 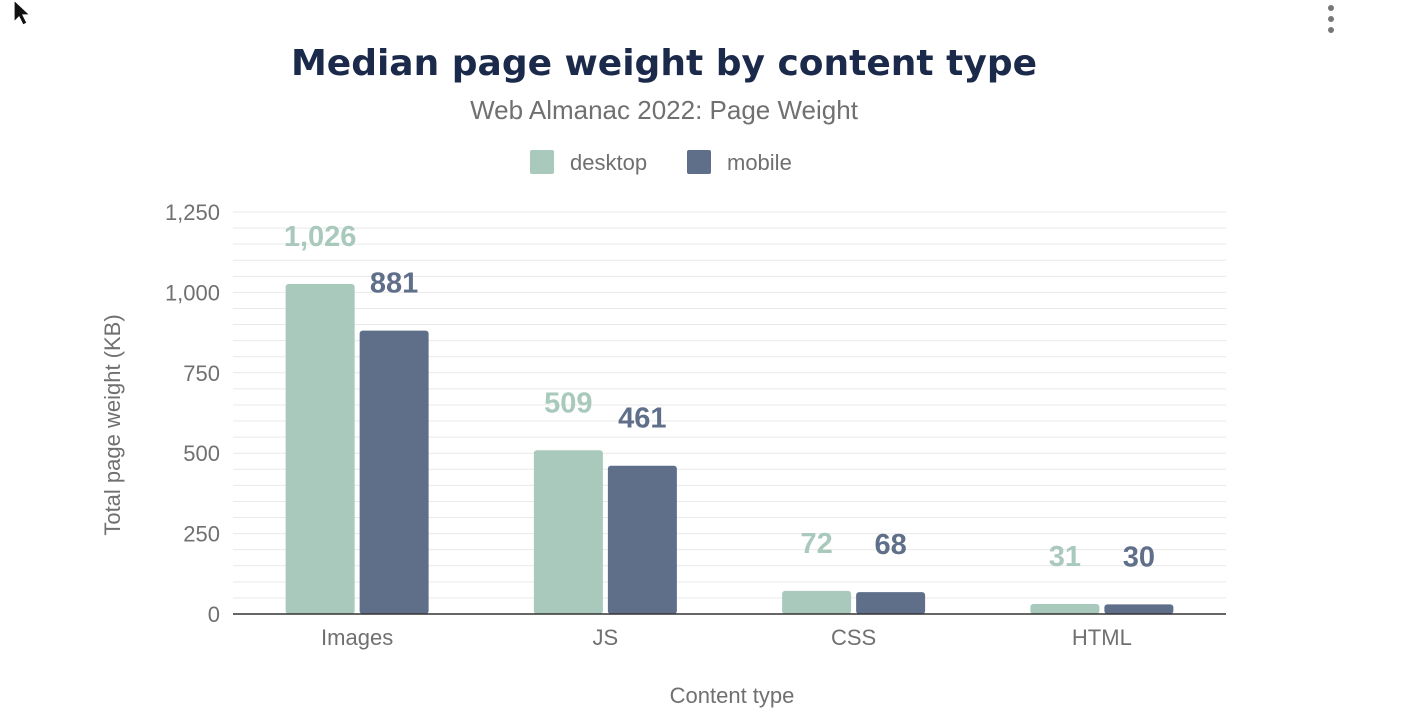 I want to click on data-label-desktop-images: 1,026, so click(x=320, y=237).